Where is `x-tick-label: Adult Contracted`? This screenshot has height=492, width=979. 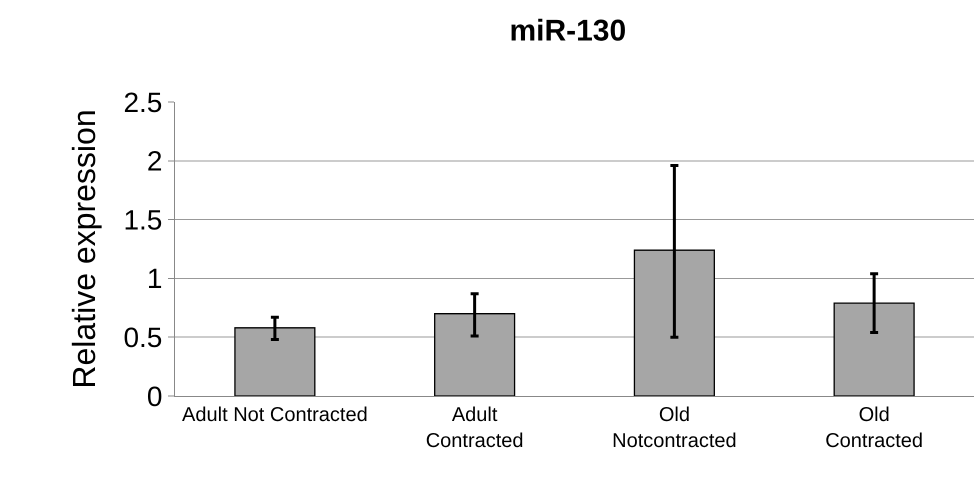 x-tick-label: Adult Contracted is located at coordinates (475, 428).